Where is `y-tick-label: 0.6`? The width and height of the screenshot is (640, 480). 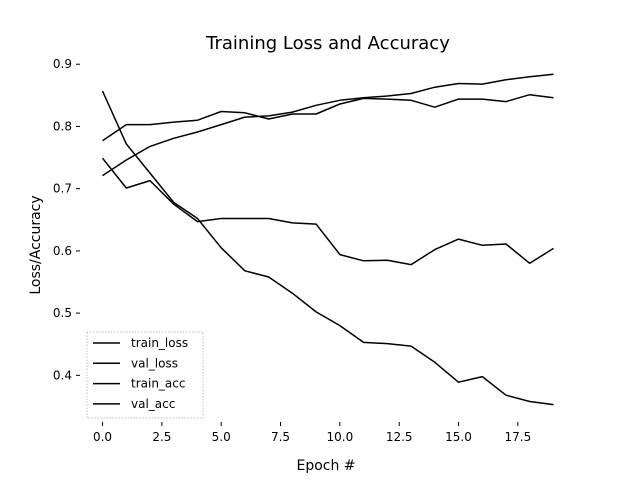 y-tick-label: 0.6 is located at coordinates (62, 251).